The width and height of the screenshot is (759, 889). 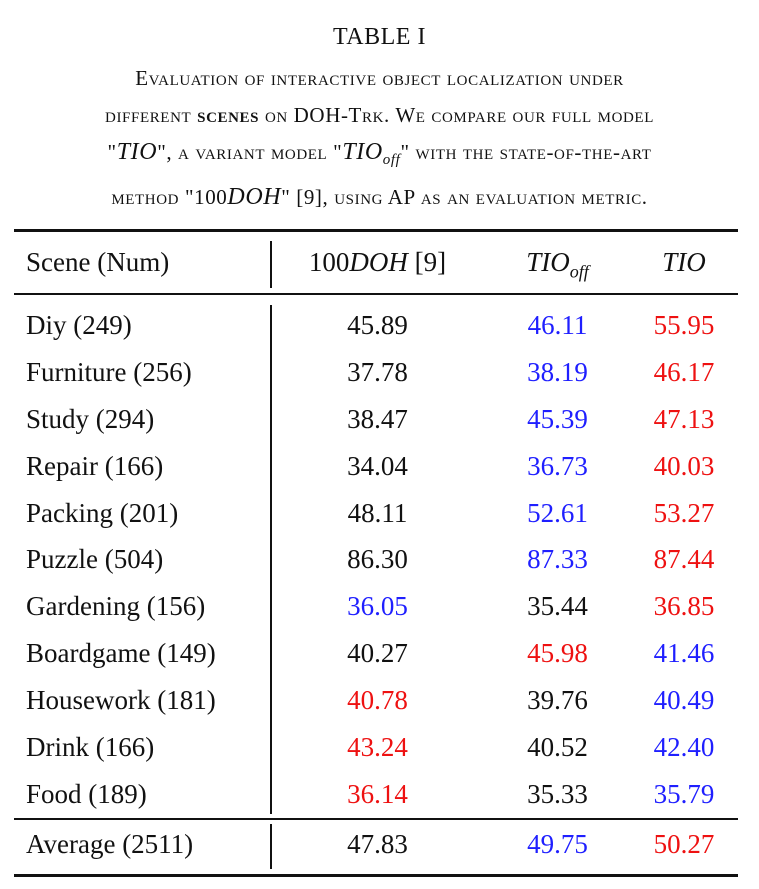 I want to click on cell-tio-off: 40.52, so click(x=557, y=747).